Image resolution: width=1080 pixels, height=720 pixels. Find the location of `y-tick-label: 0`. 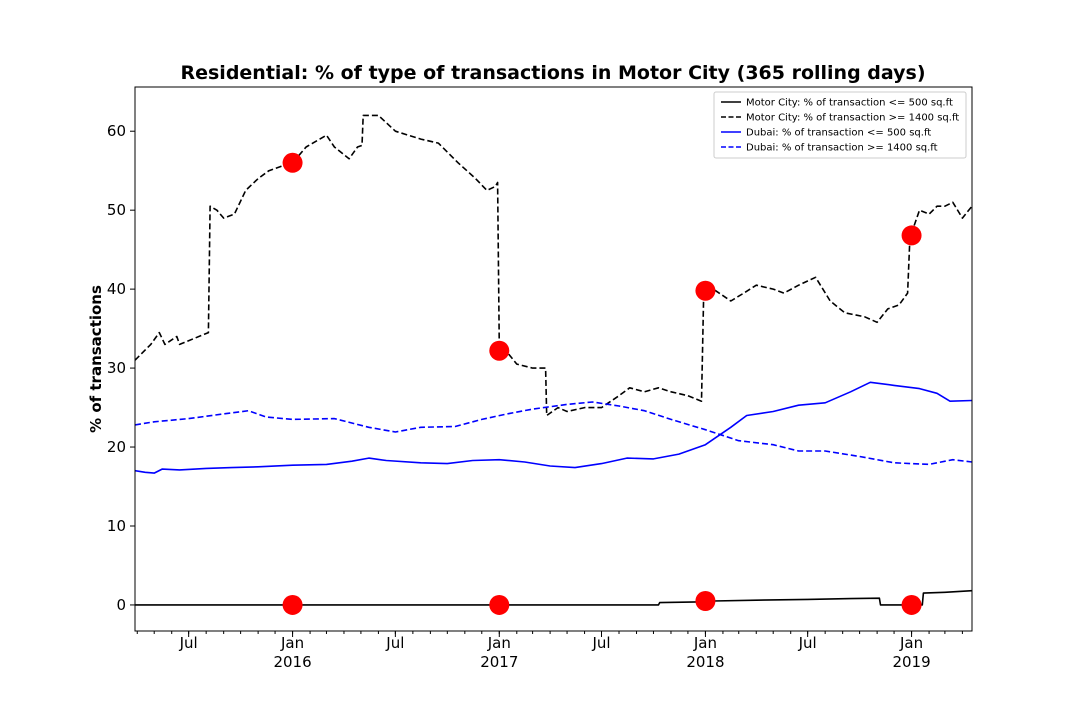

y-tick-label: 0 is located at coordinates (121, 605).